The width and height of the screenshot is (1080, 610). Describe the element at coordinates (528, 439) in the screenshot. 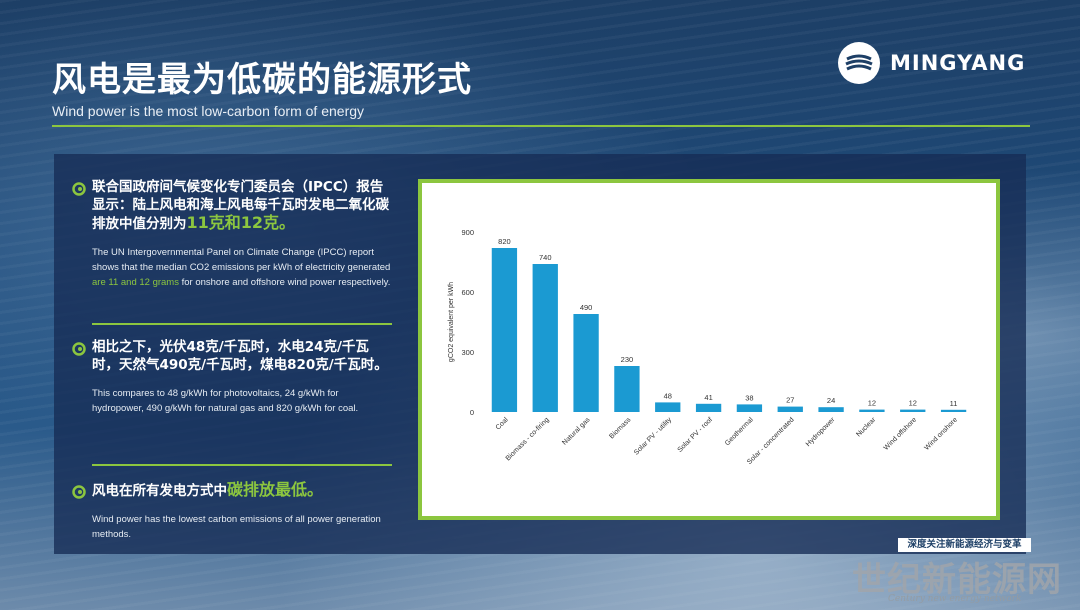

I see `x-tick-label: Biomass - co-firing` at that location.